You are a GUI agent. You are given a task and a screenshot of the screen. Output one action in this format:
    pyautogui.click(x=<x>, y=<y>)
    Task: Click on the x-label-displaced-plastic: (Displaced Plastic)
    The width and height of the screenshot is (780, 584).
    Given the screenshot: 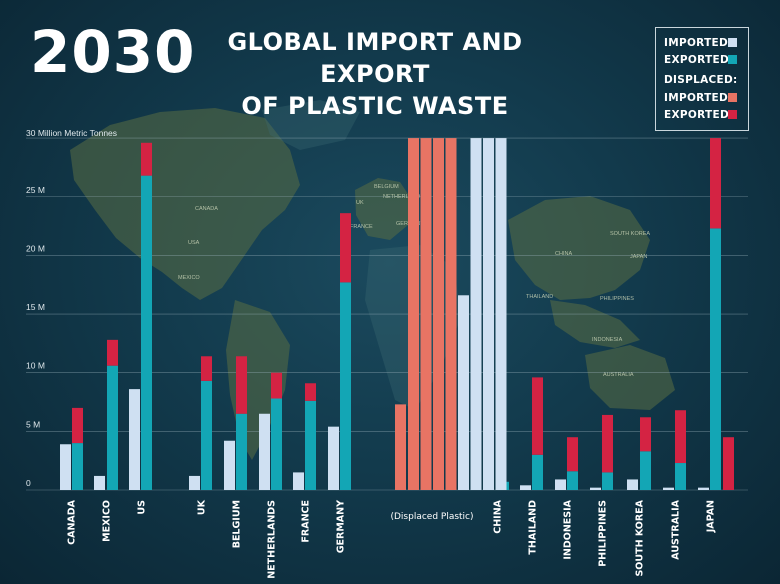 What is the action you would take?
    pyautogui.click(x=431, y=517)
    